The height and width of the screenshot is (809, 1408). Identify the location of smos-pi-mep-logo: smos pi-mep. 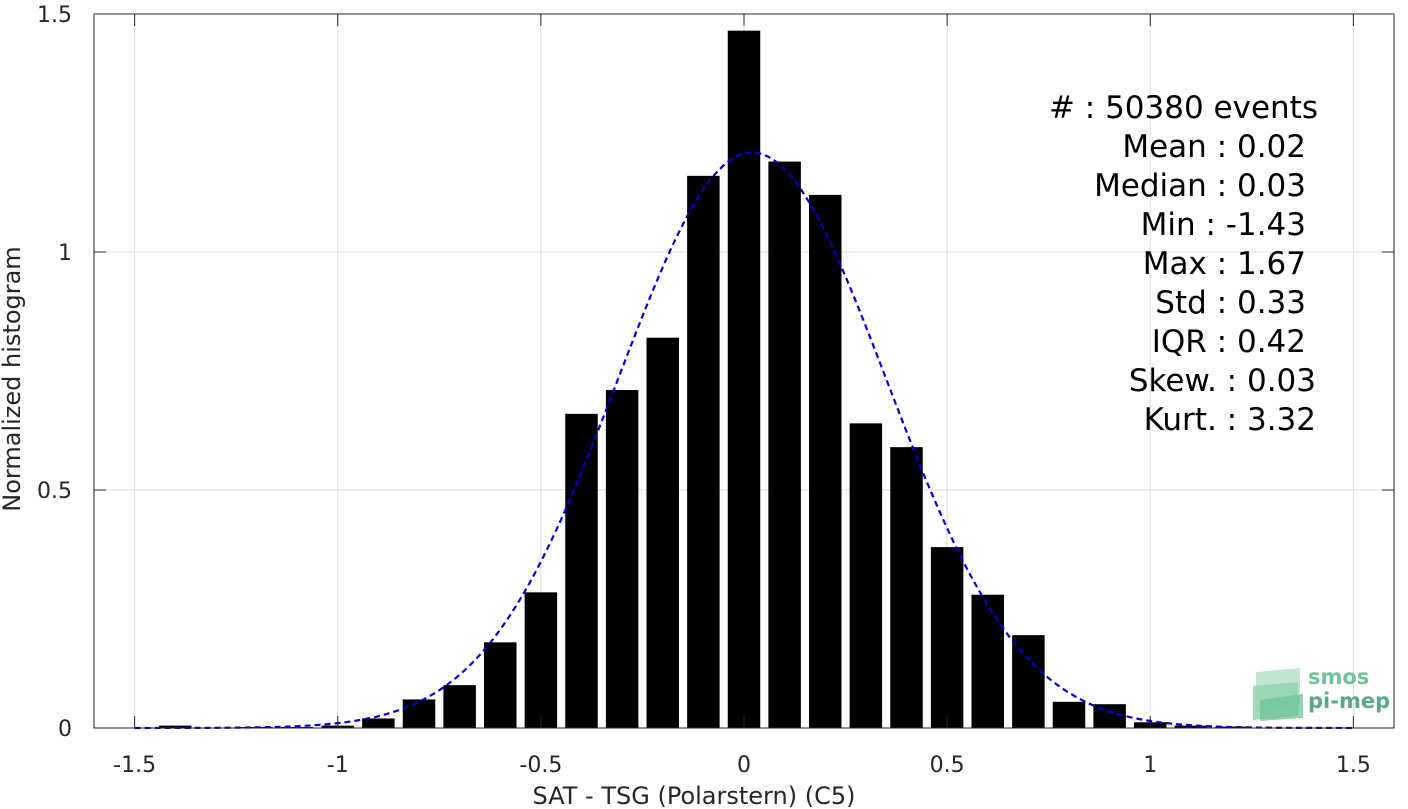
(1321, 693).